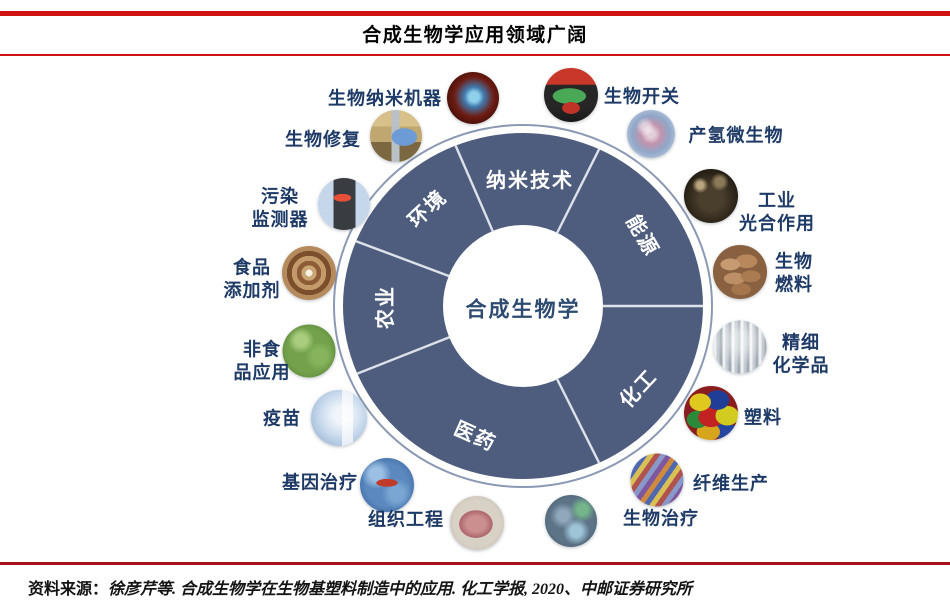 The width and height of the screenshot is (950, 607). Describe the element at coordinates (642, 96) in the screenshot. I see `app-label-bio-switch: 生物开关` at that location.